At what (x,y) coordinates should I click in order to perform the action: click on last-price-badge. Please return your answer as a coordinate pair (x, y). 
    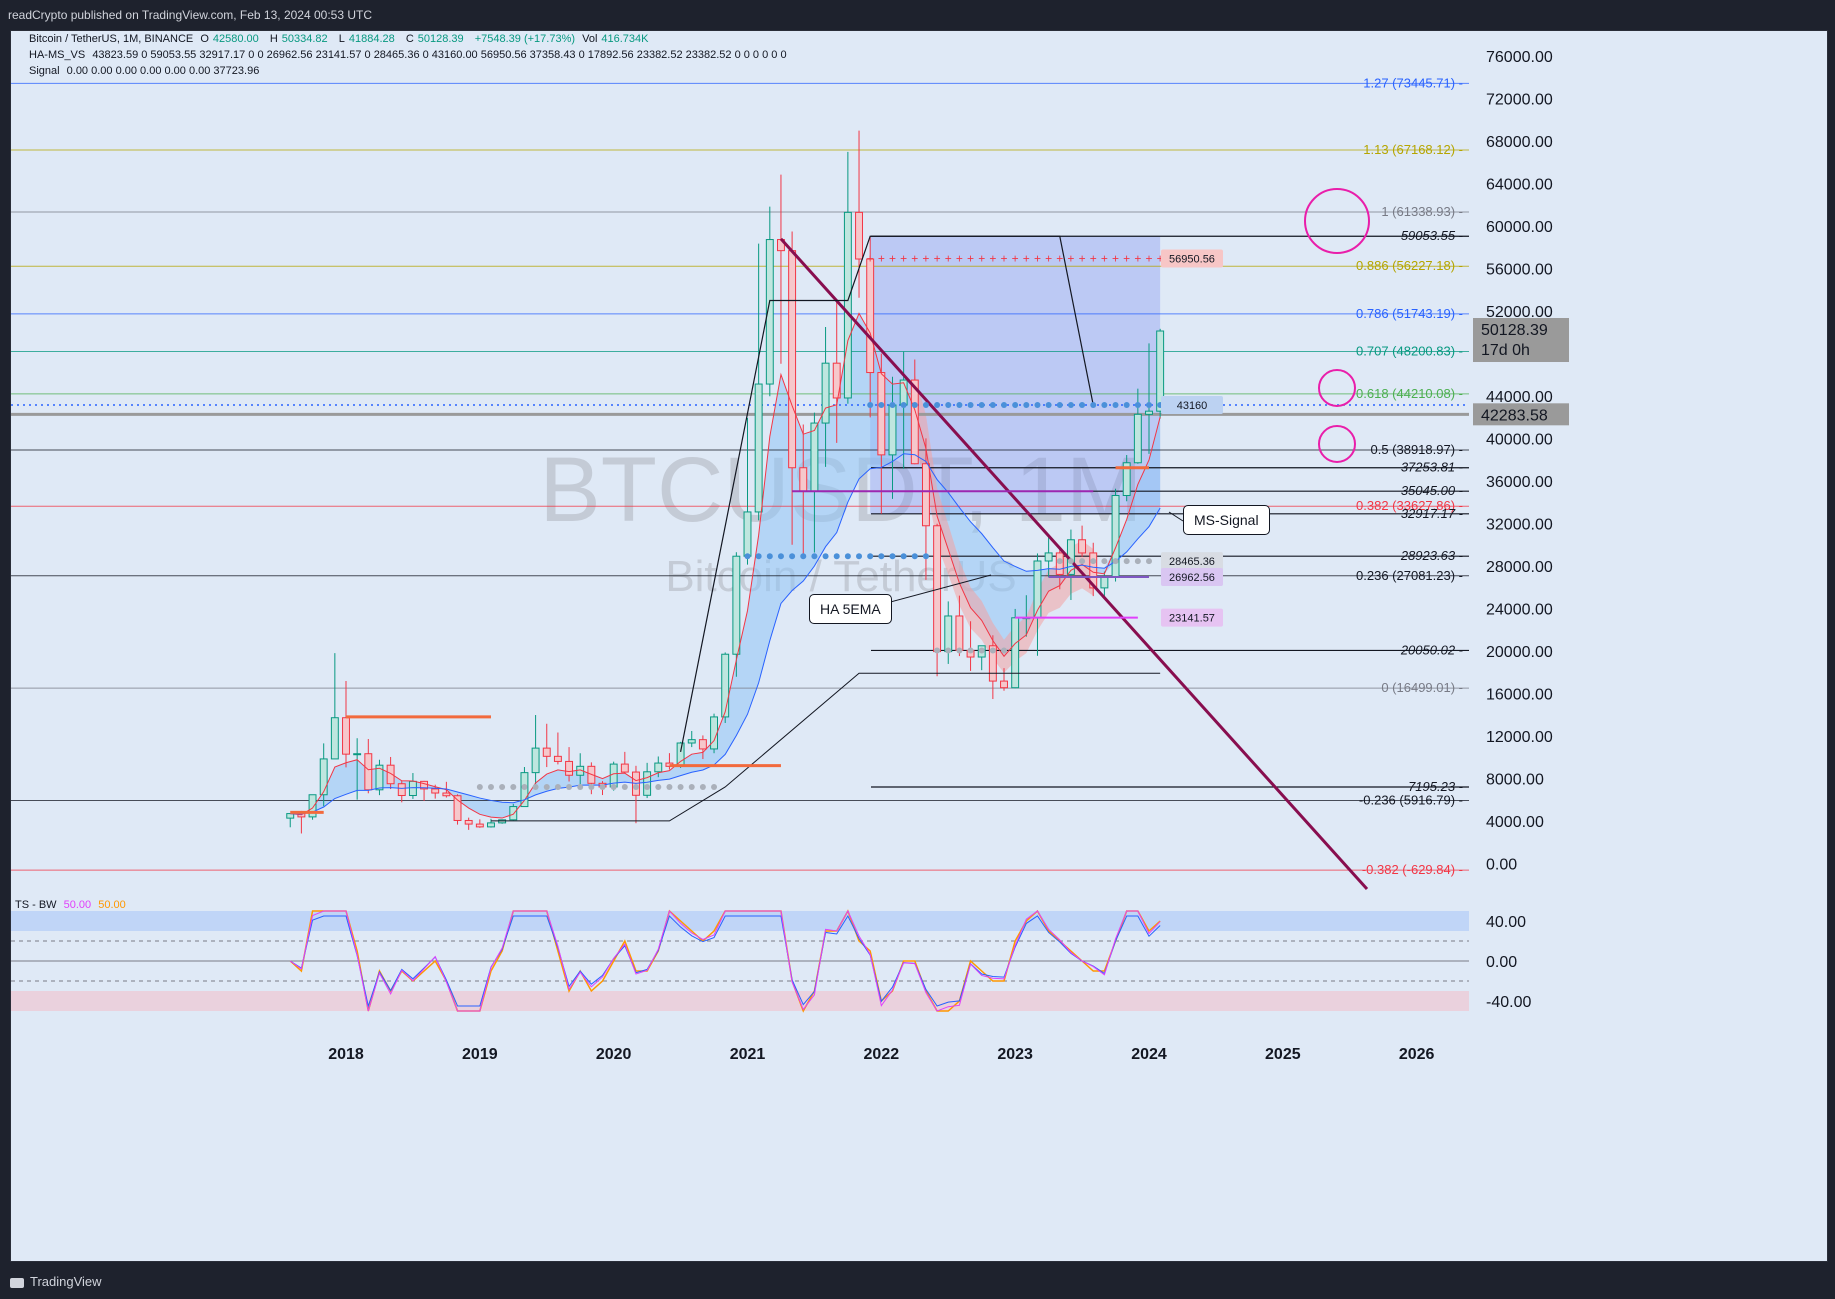
    Looking at the image, I should click on (1521, 340).